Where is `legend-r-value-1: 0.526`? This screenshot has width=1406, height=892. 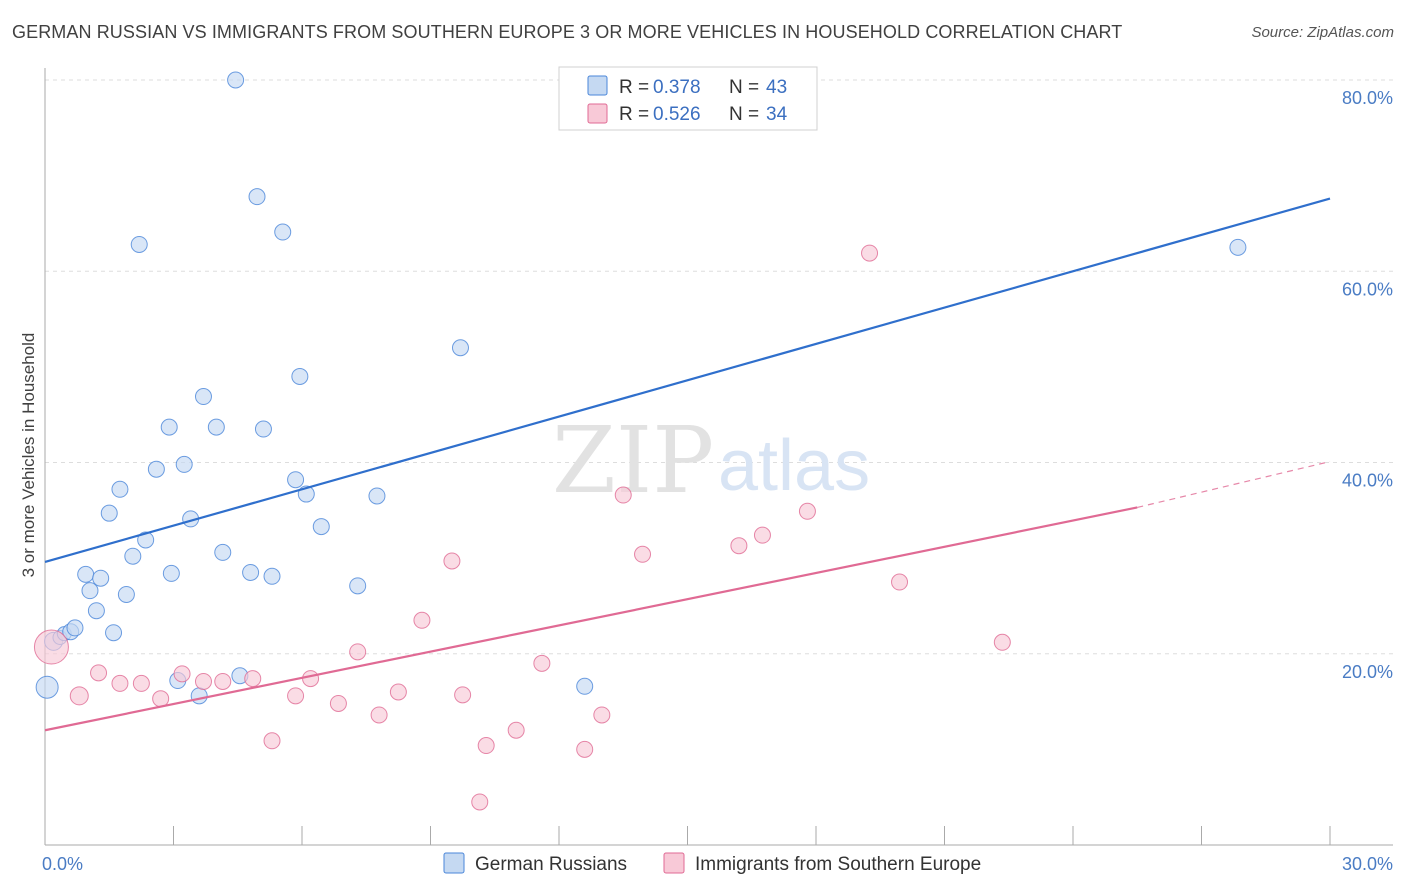 legend-r-value-1: 0.526 is located at coordinates (677, 114).